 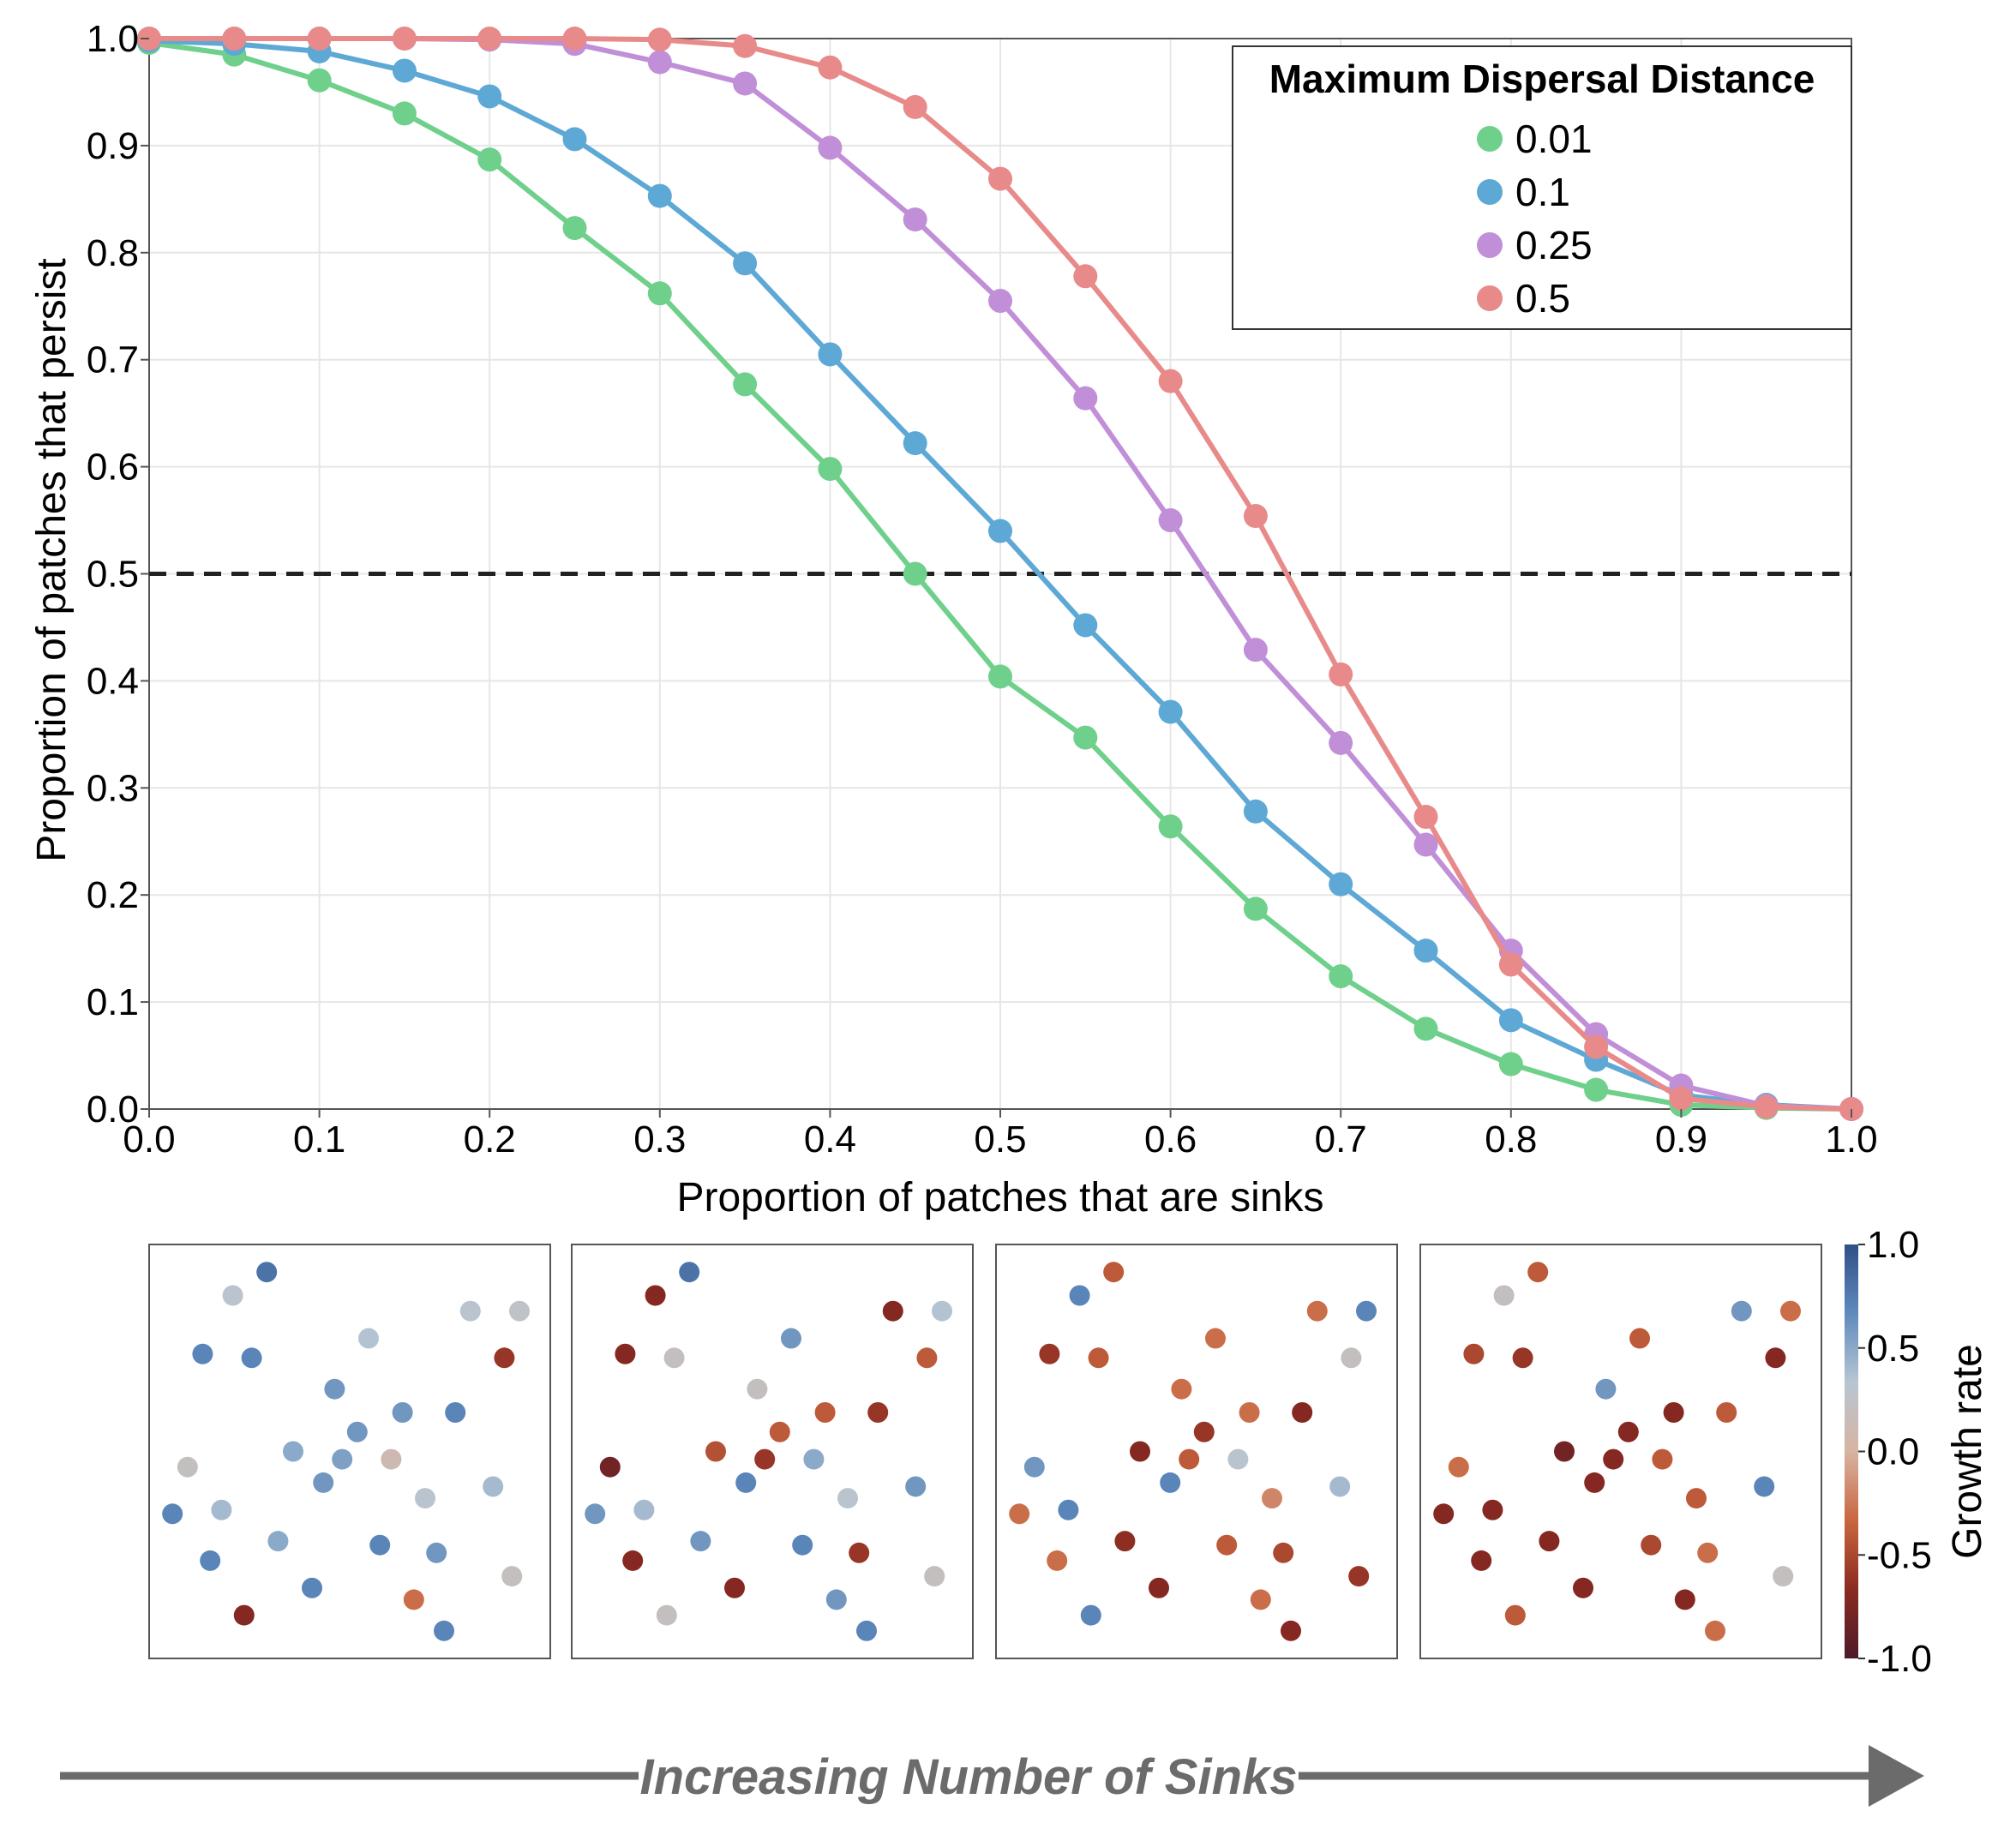 What do you see at coordinates (1511, 1139) in the screenshot?
I see `x-tick-label: 0.8` at bounding box center [1511, 1139].